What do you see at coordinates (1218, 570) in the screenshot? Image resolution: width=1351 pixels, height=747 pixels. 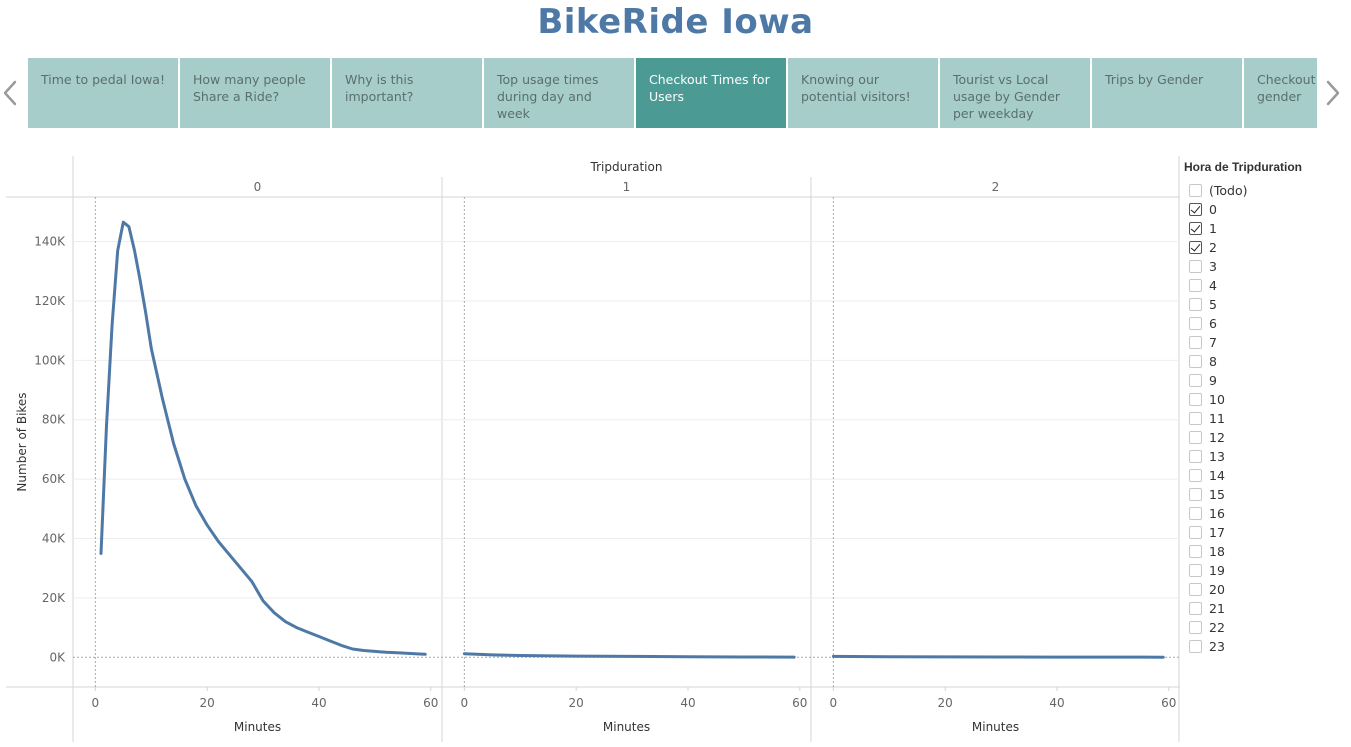 I see `filter-item: 19` at bounding box center [1218, 570].